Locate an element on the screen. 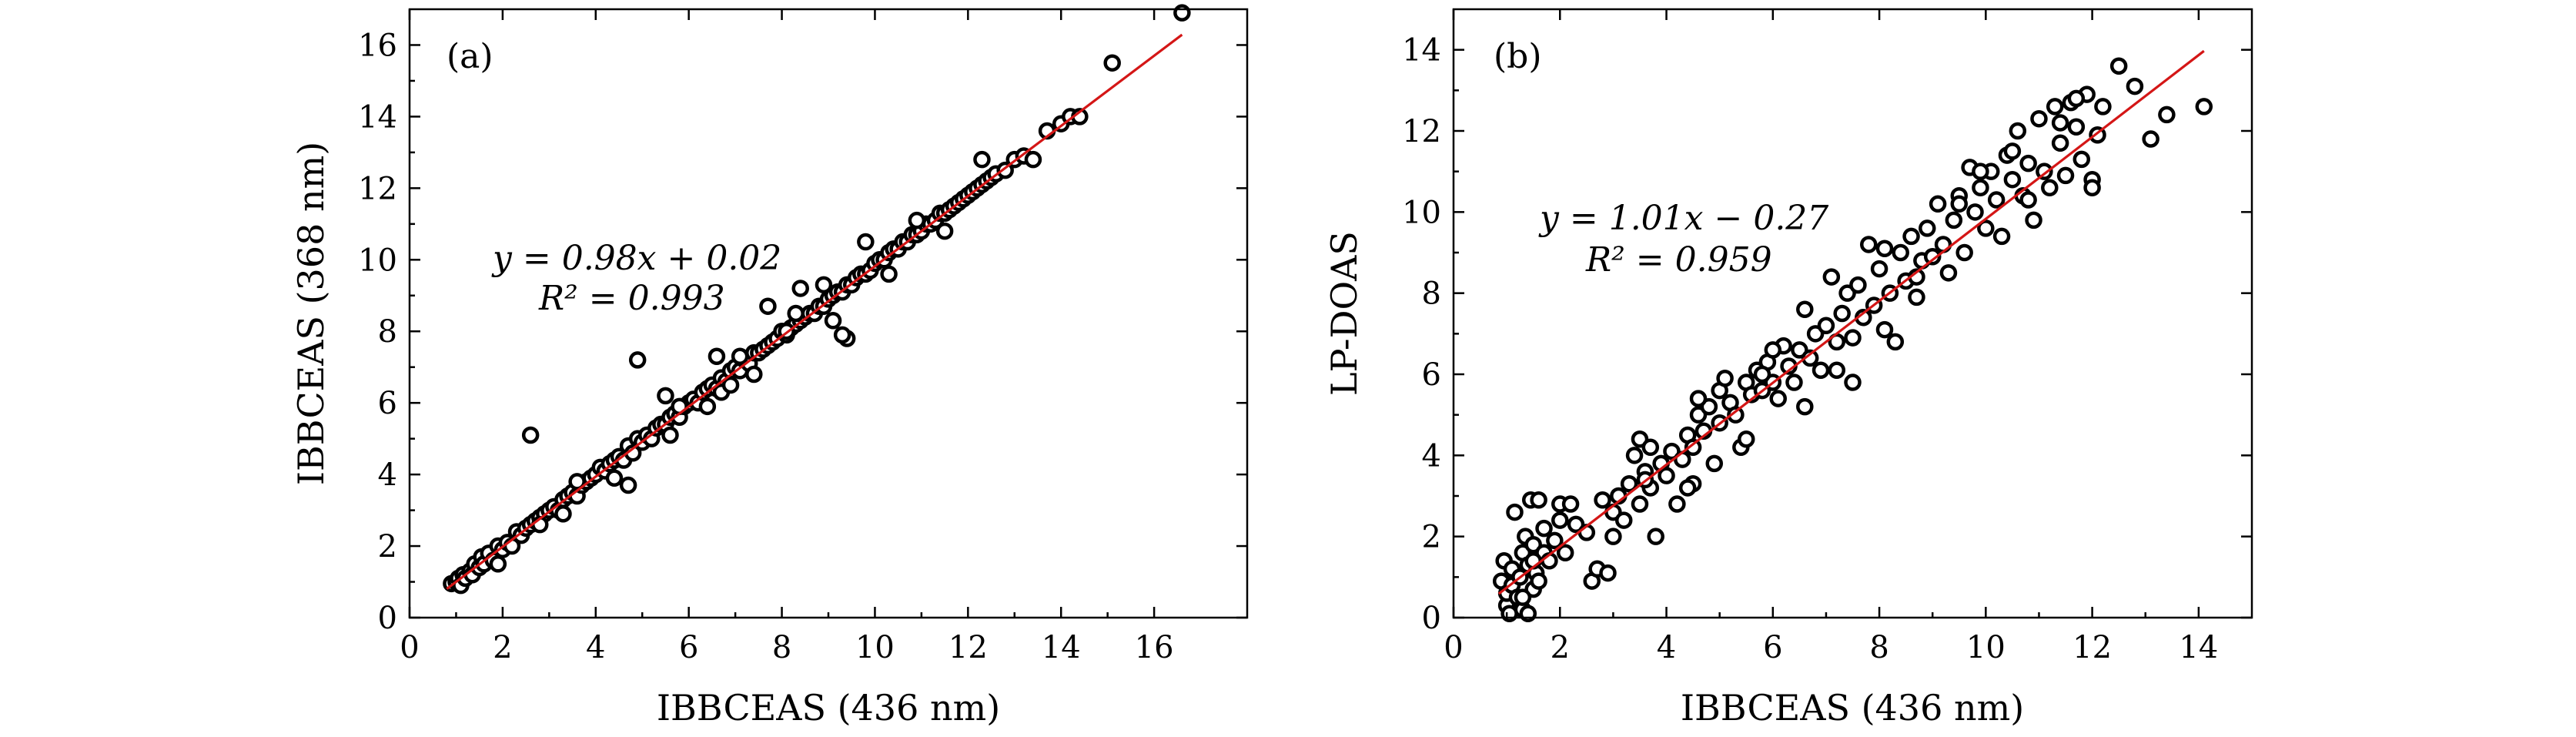 The image size is (2576, 737). chart-b-x-tick-label: 12 is located at coordinates (2092, 647).